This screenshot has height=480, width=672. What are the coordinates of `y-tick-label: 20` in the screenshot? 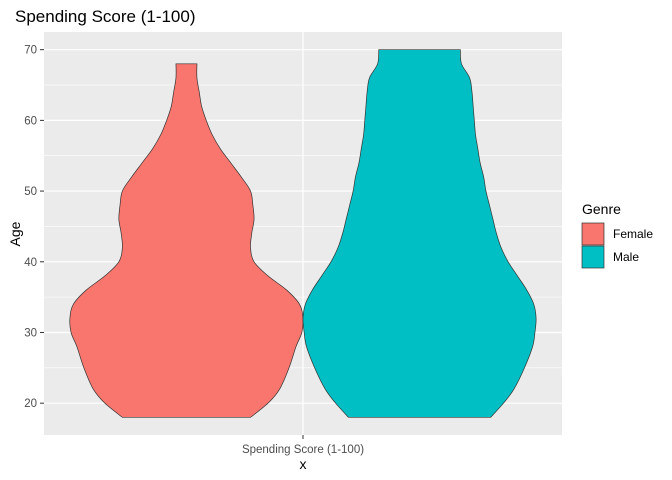 It's located at (30, 404).